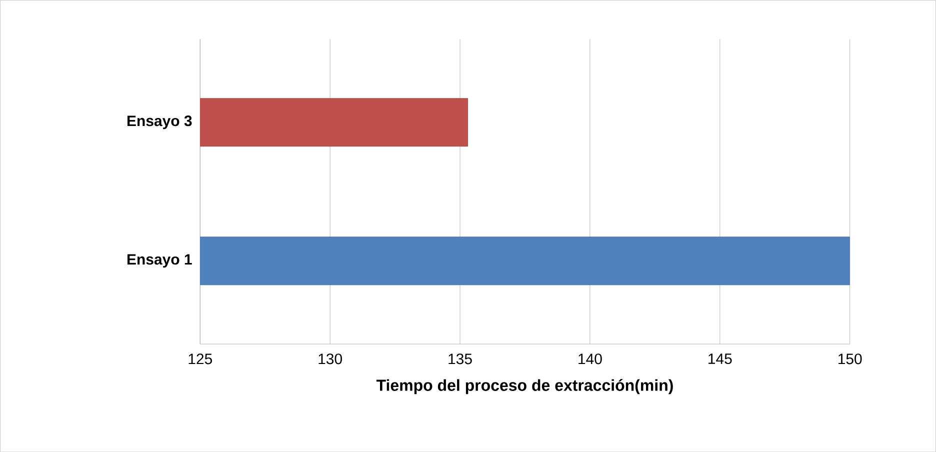  I want to click on x-tick-label: 145, so click(720, 358).